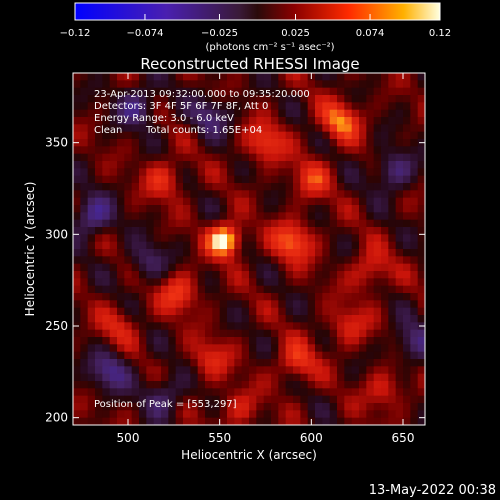 The image size is (500, 500). Describe the element at coordinates (249, 64) in the screenshot. I see `chart-title: Reconstructed RHESSI Image` at that location.